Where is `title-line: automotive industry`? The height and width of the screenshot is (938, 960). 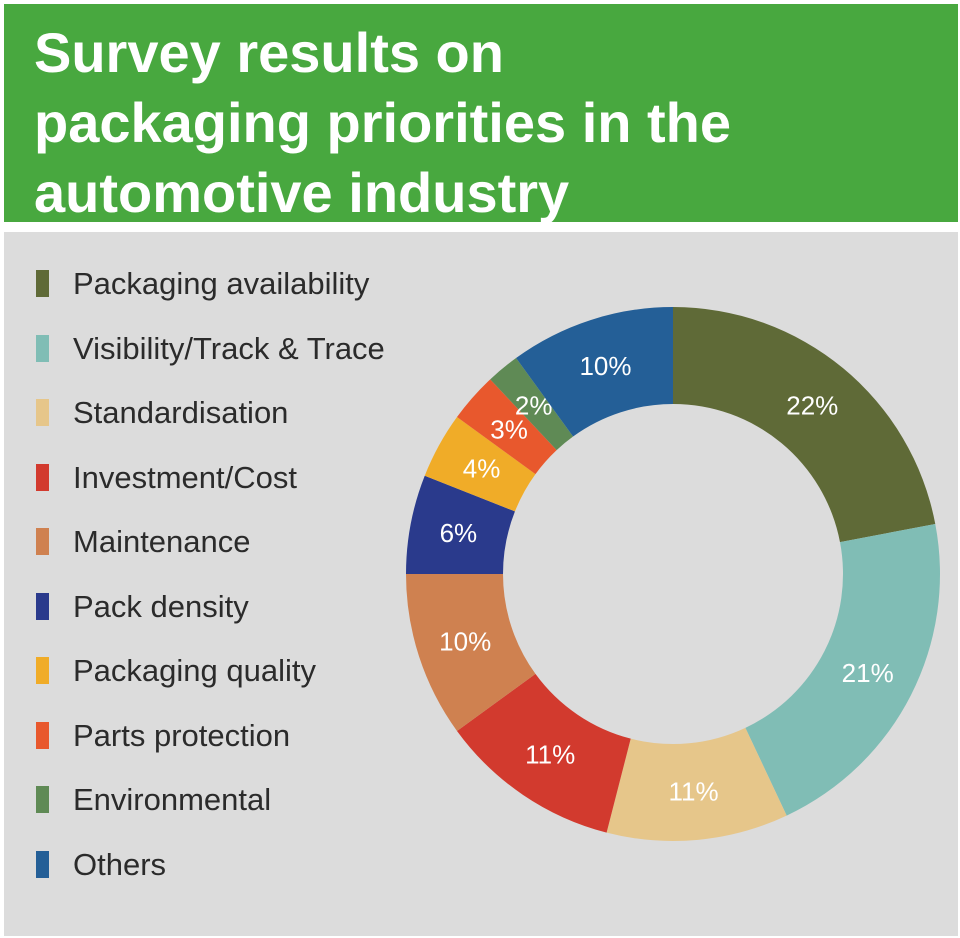 title-line: automotive industry is located at coordinates (302, 192).